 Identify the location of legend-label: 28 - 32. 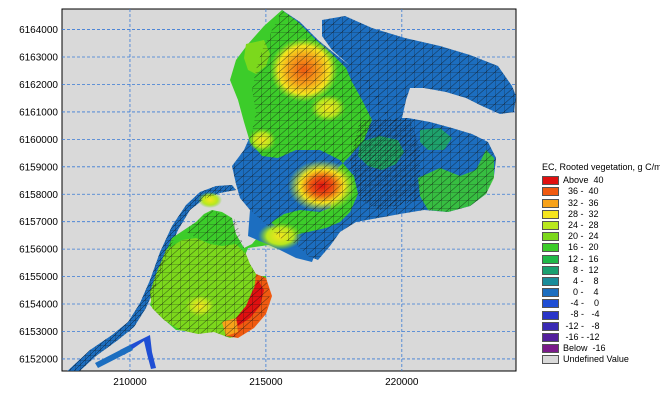
(581, 213).